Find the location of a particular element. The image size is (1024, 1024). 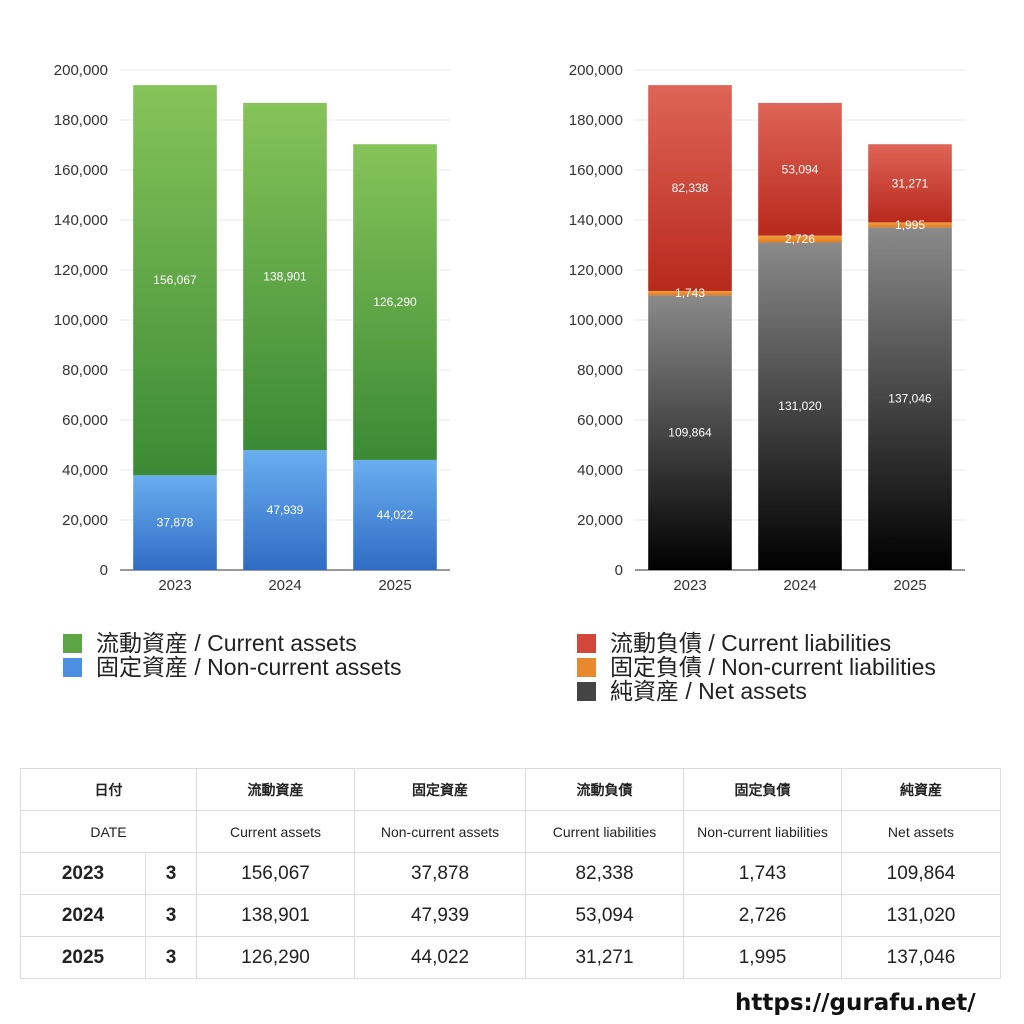

data-label: 137,046 is located at coordinates (910, 399).